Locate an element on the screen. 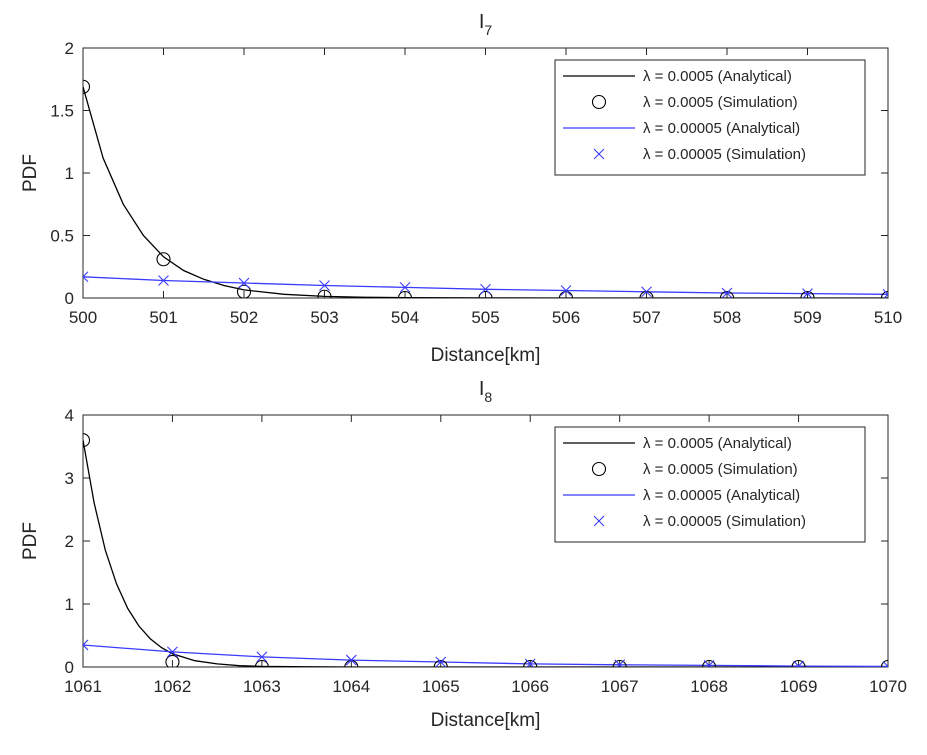 Image resolution: width=927 pixels, height=755 pixels. x-tick-label: 1070 is located at coordinates (888, 686).